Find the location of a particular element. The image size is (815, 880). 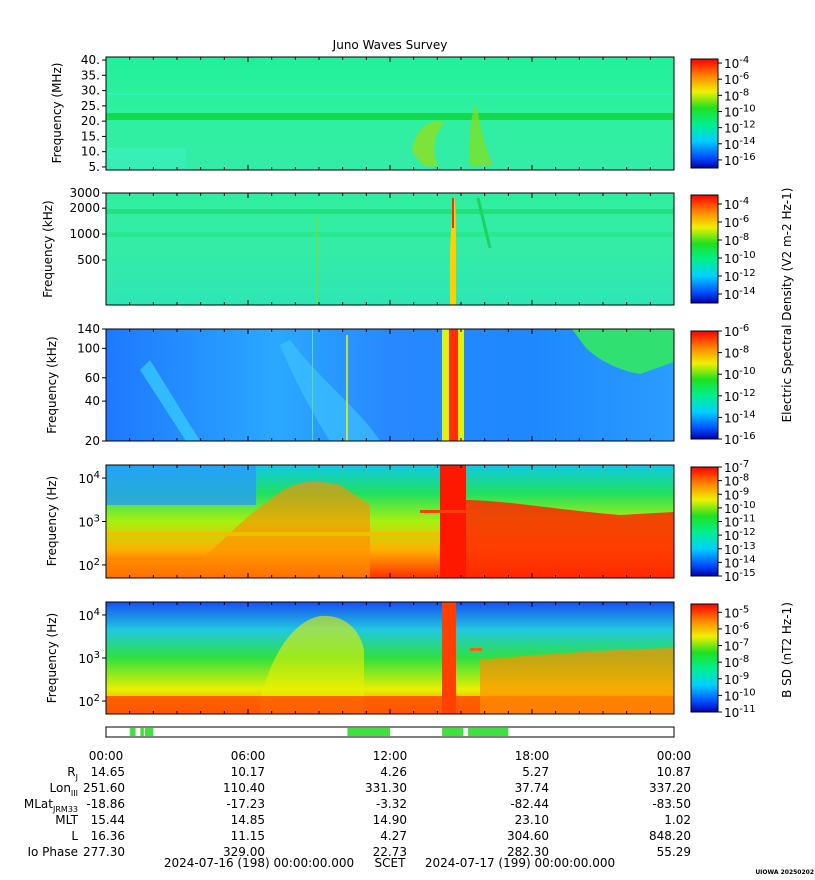

magnetic-colorbar-label: B SD (nT2 Hz-1) is located at coordinates (787, 650).